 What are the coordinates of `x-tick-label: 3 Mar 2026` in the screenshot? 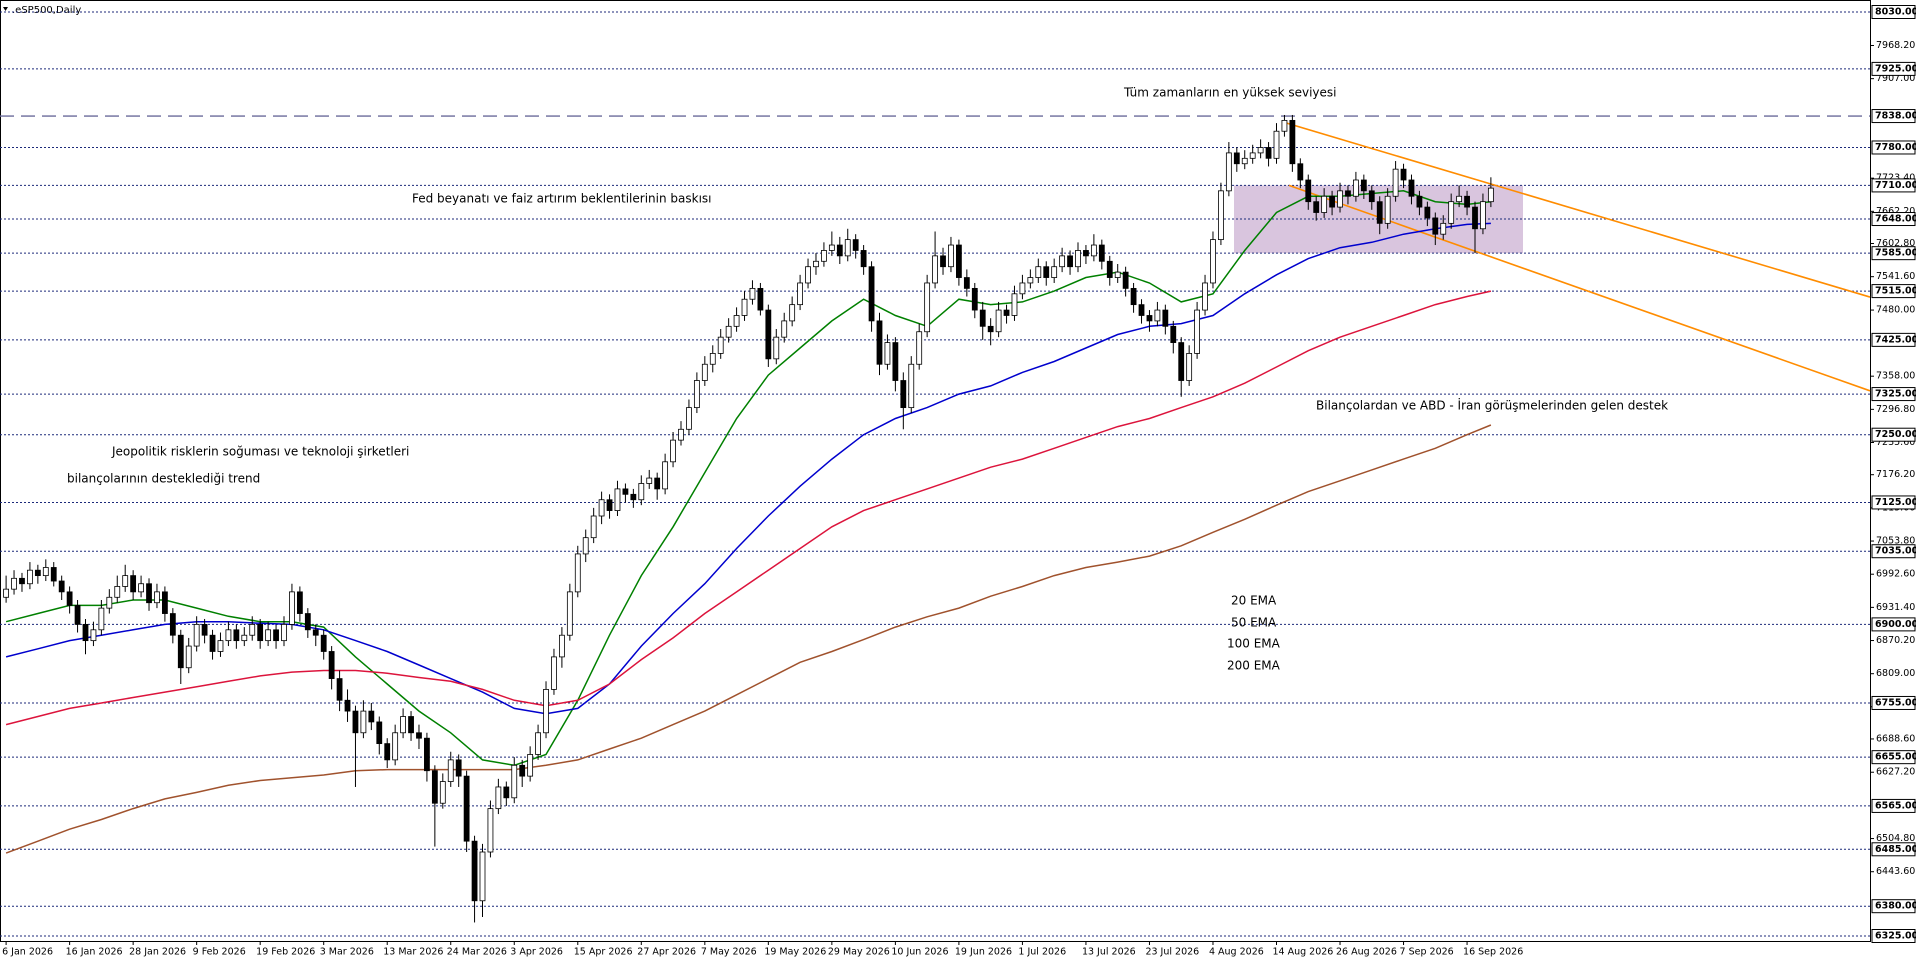 It's located at (347, 952).